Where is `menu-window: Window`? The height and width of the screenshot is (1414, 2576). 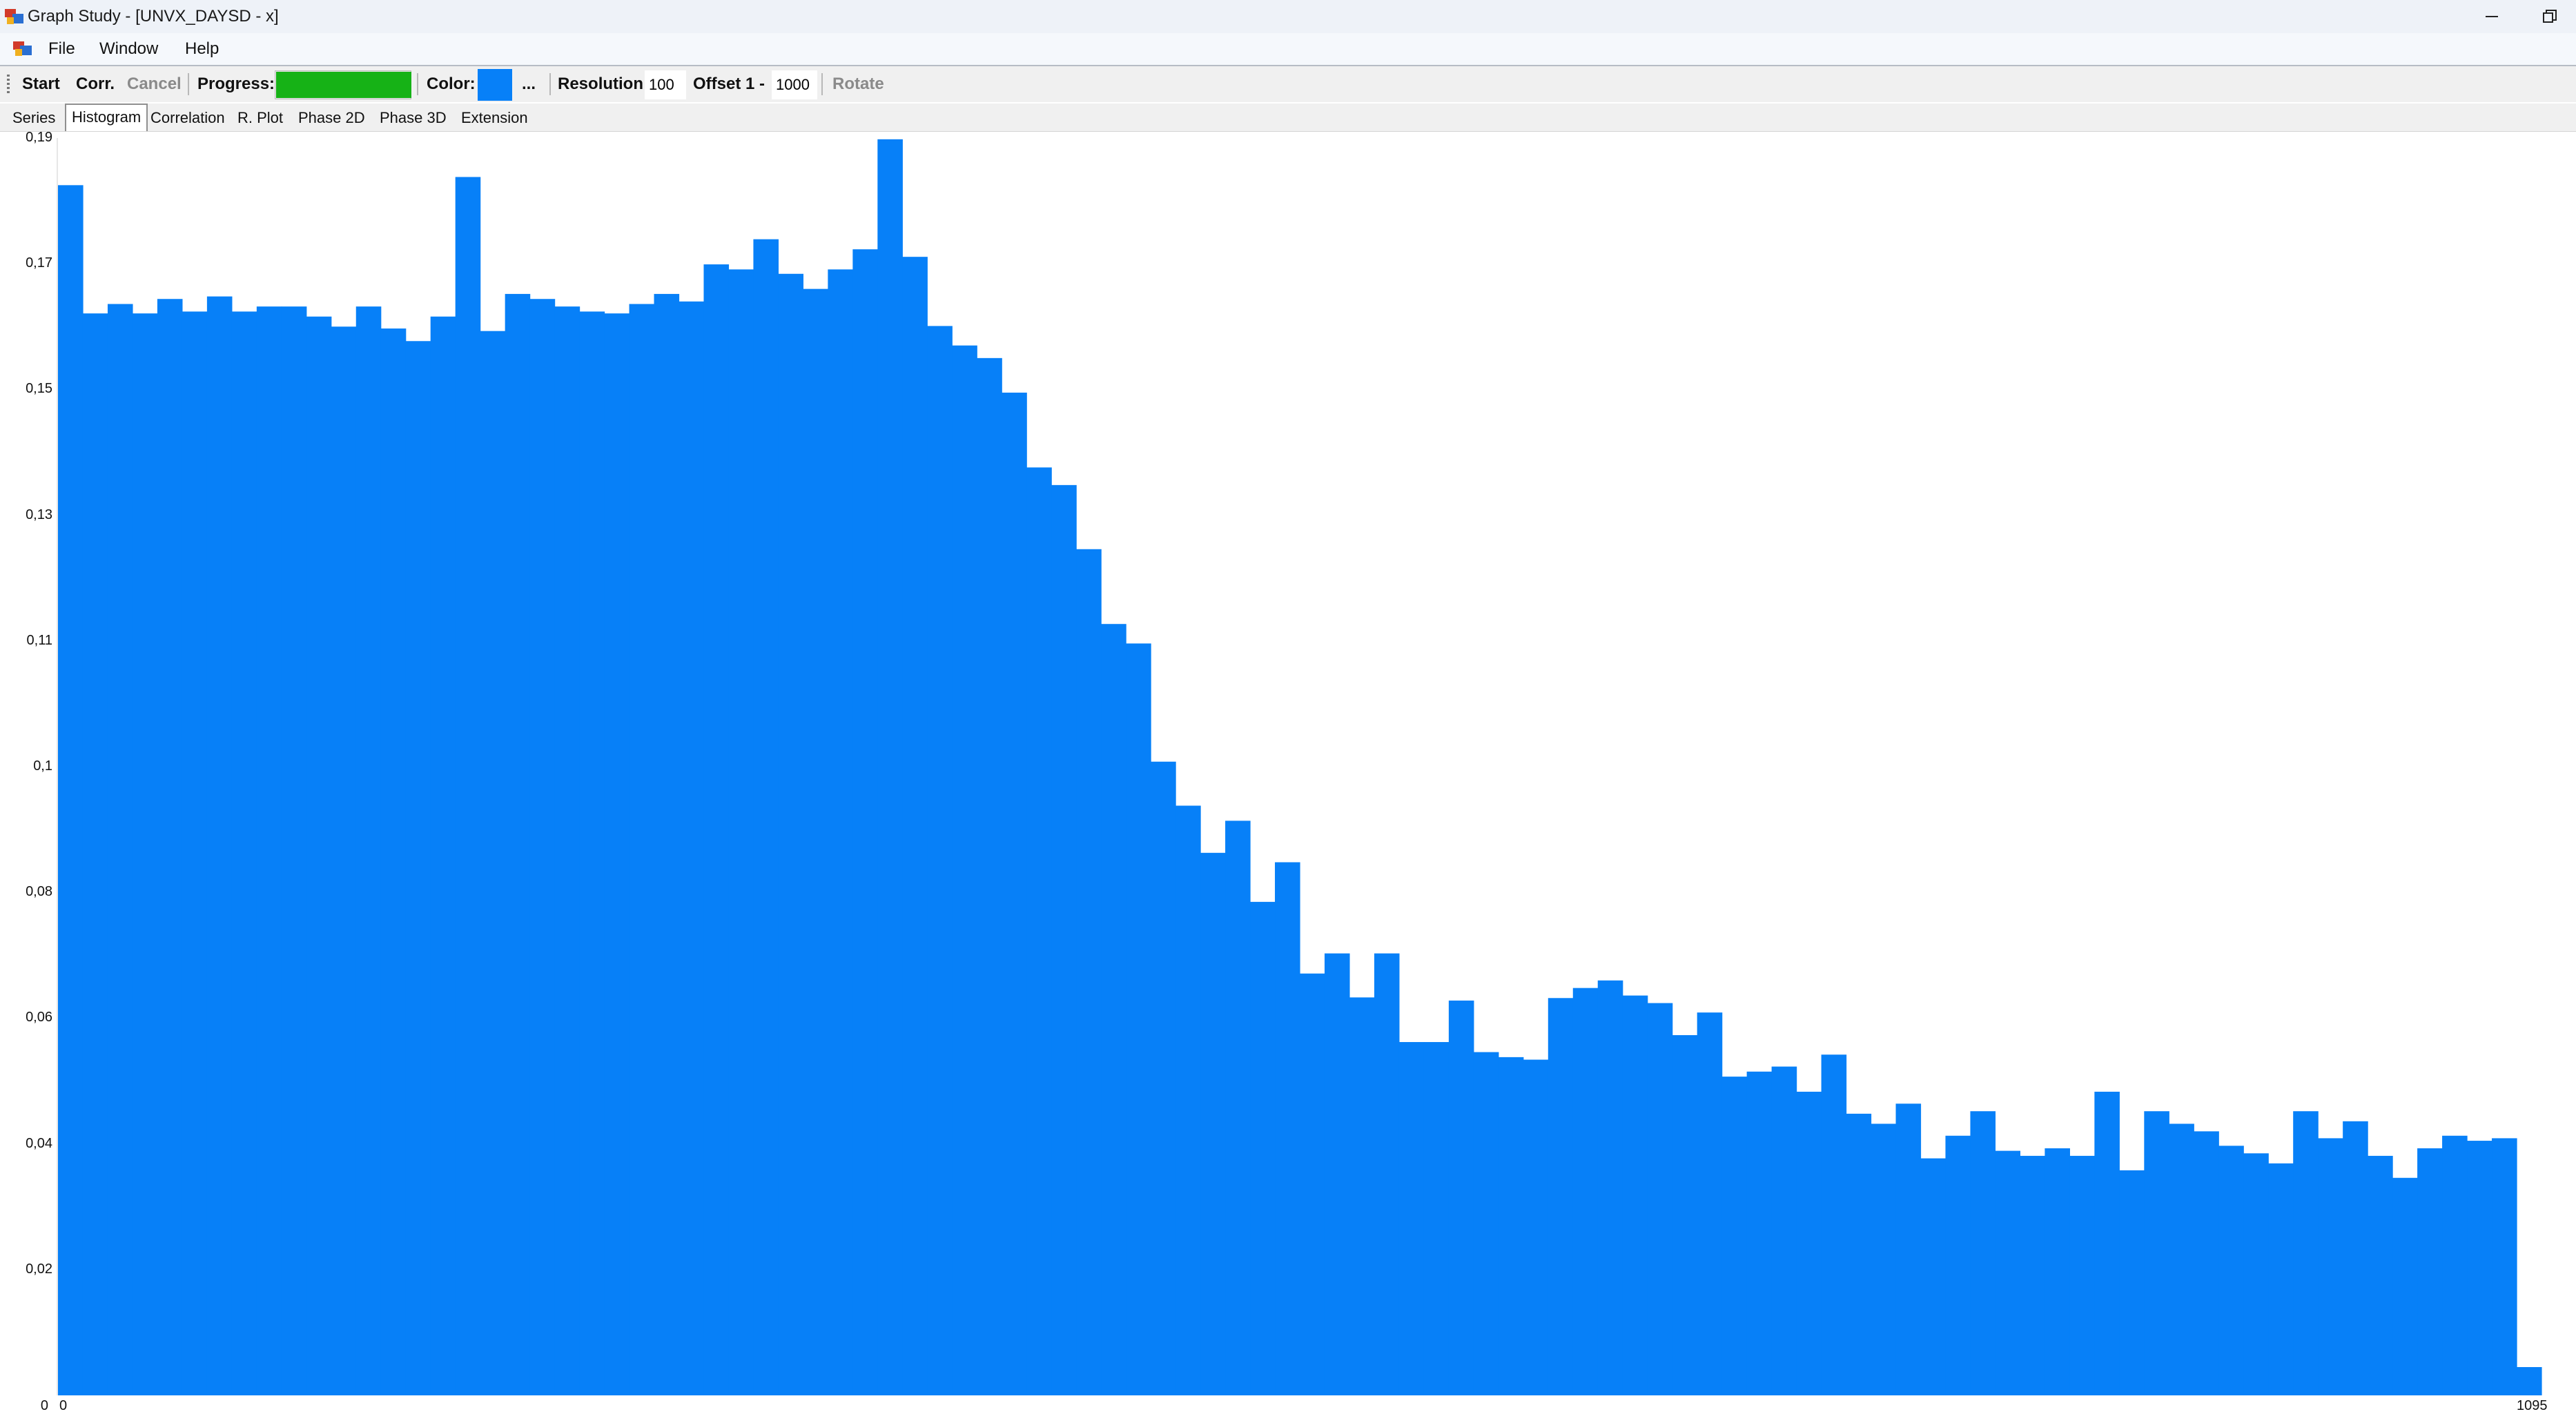 menu-window: Window is located at coordinates (129, 48).